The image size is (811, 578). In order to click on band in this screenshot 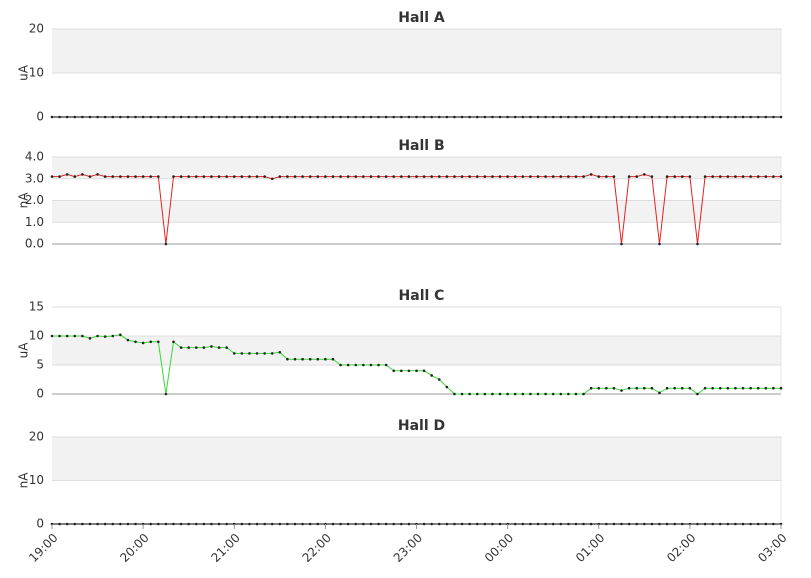, I will do `click(416, 321)`.